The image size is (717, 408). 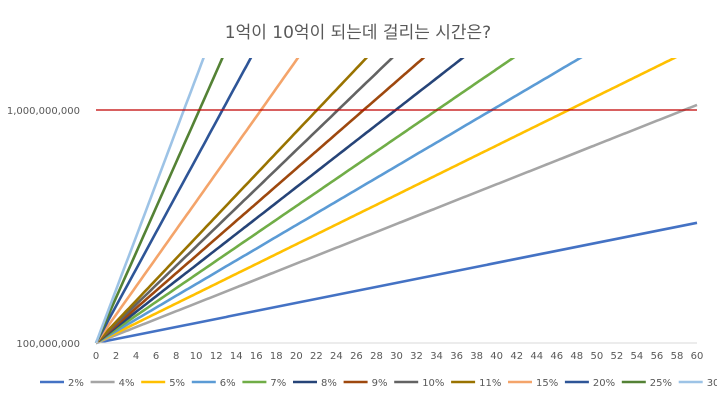 What do you see at coordinates (112, 383) in the screenshot?
I see `legend-item: 4%` at bounding box center [112, 383].